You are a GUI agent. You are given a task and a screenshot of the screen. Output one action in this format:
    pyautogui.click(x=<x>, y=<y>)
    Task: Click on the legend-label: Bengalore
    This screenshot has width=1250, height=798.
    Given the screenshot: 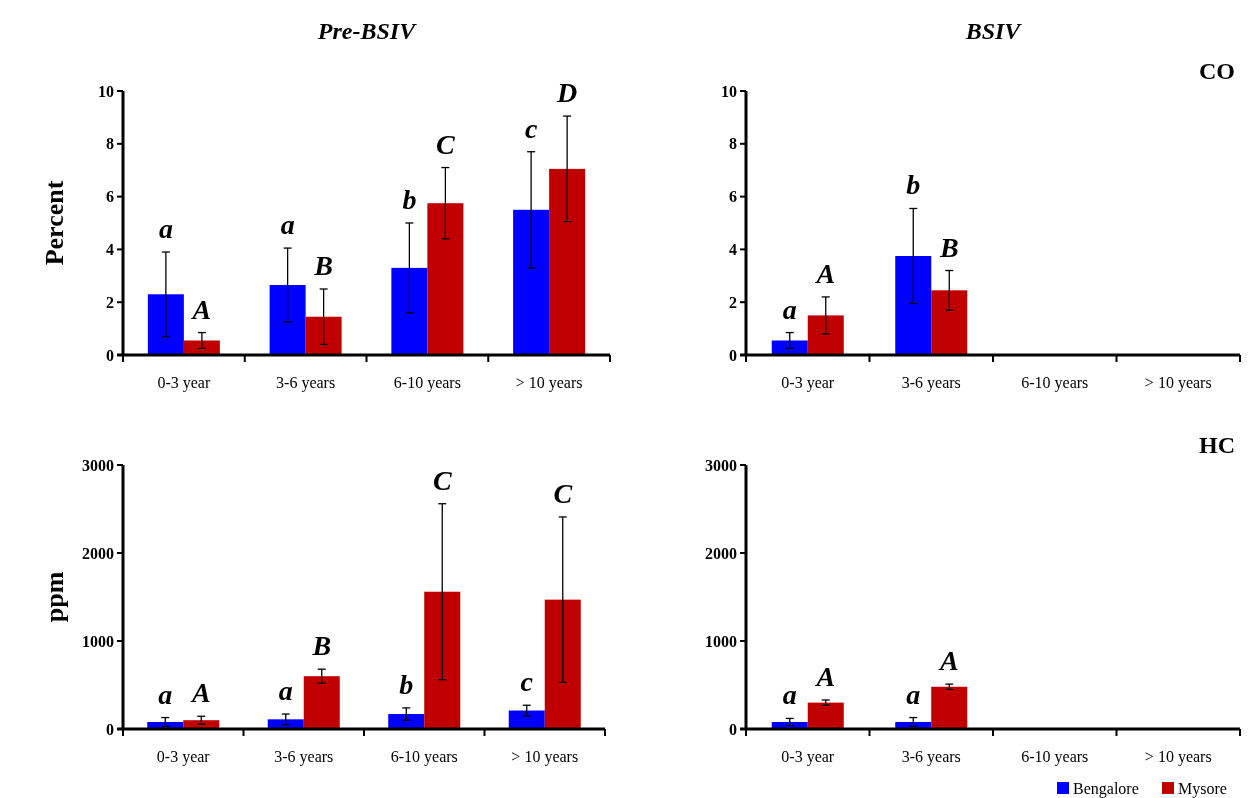 What is the action you would take?
    pyautogui.click(x=1106, y=789)
    